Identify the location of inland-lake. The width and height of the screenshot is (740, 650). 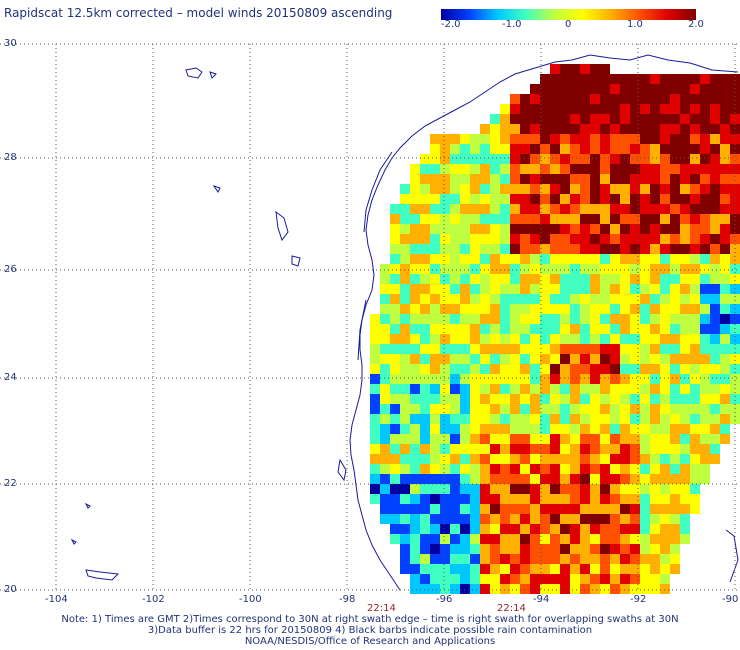
(216, 189).